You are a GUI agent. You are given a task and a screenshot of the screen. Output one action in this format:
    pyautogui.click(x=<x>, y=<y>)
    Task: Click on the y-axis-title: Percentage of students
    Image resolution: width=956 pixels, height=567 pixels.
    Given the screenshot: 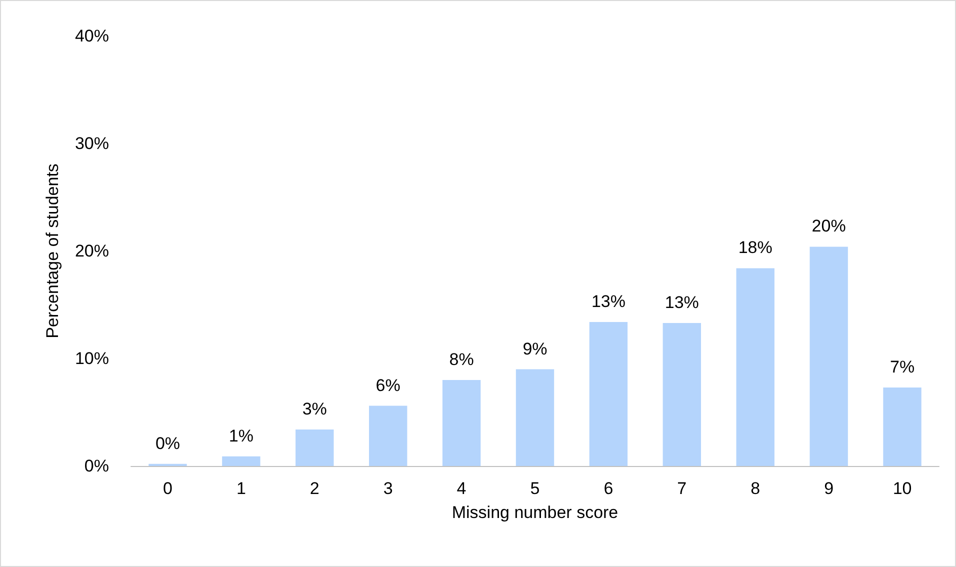 What is the action you would take?
    pyautogui.click(x=52, y=251)
    